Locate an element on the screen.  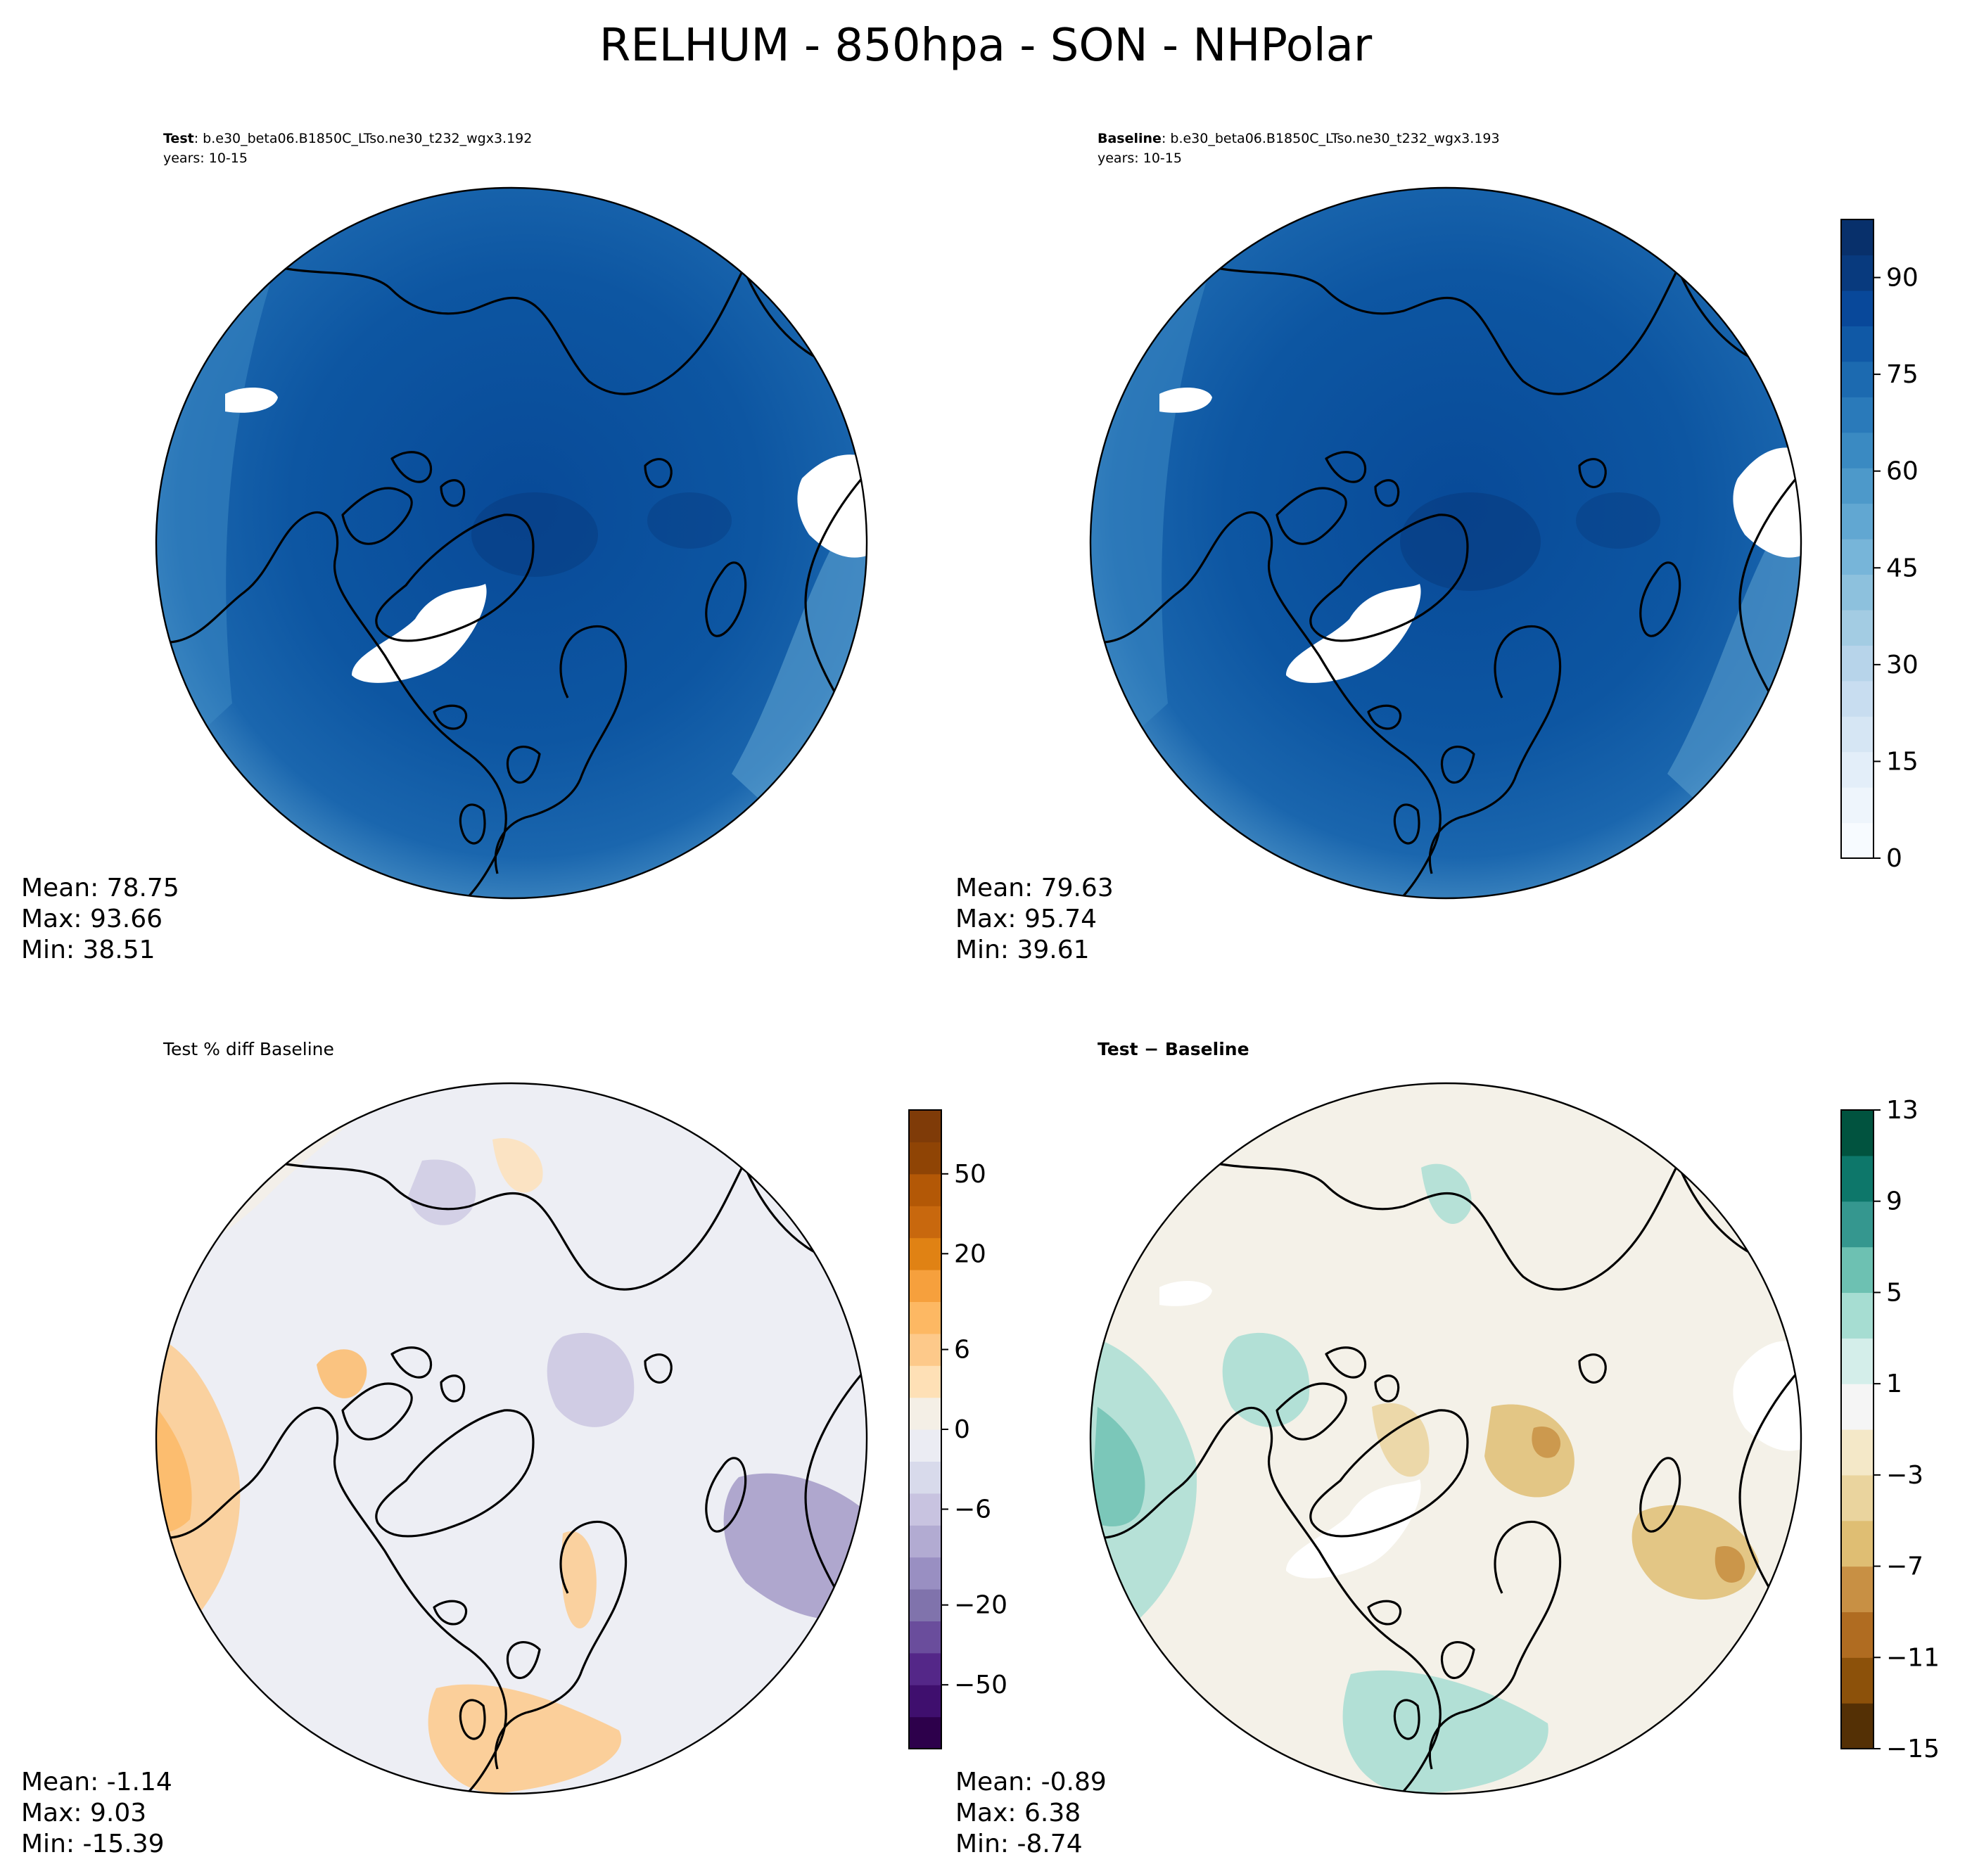
diff-map is located at coordinates (1445, 1438).